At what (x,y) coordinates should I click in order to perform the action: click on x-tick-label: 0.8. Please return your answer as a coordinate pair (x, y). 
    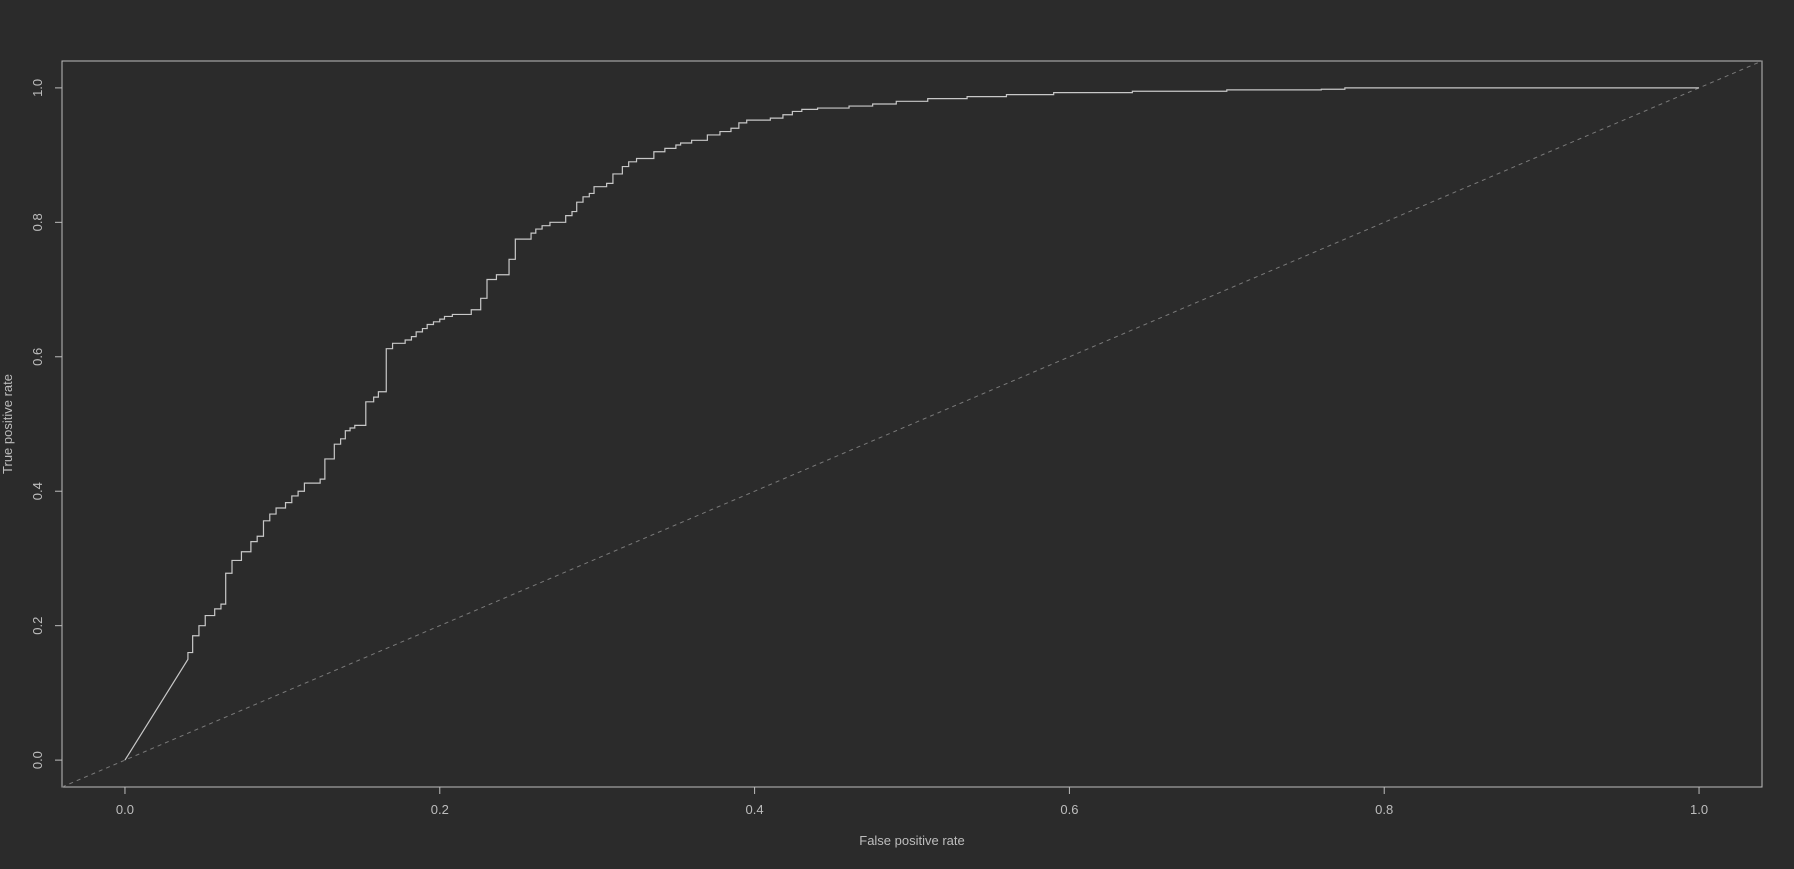
    Looking at the image, I should click on (1384, 809).